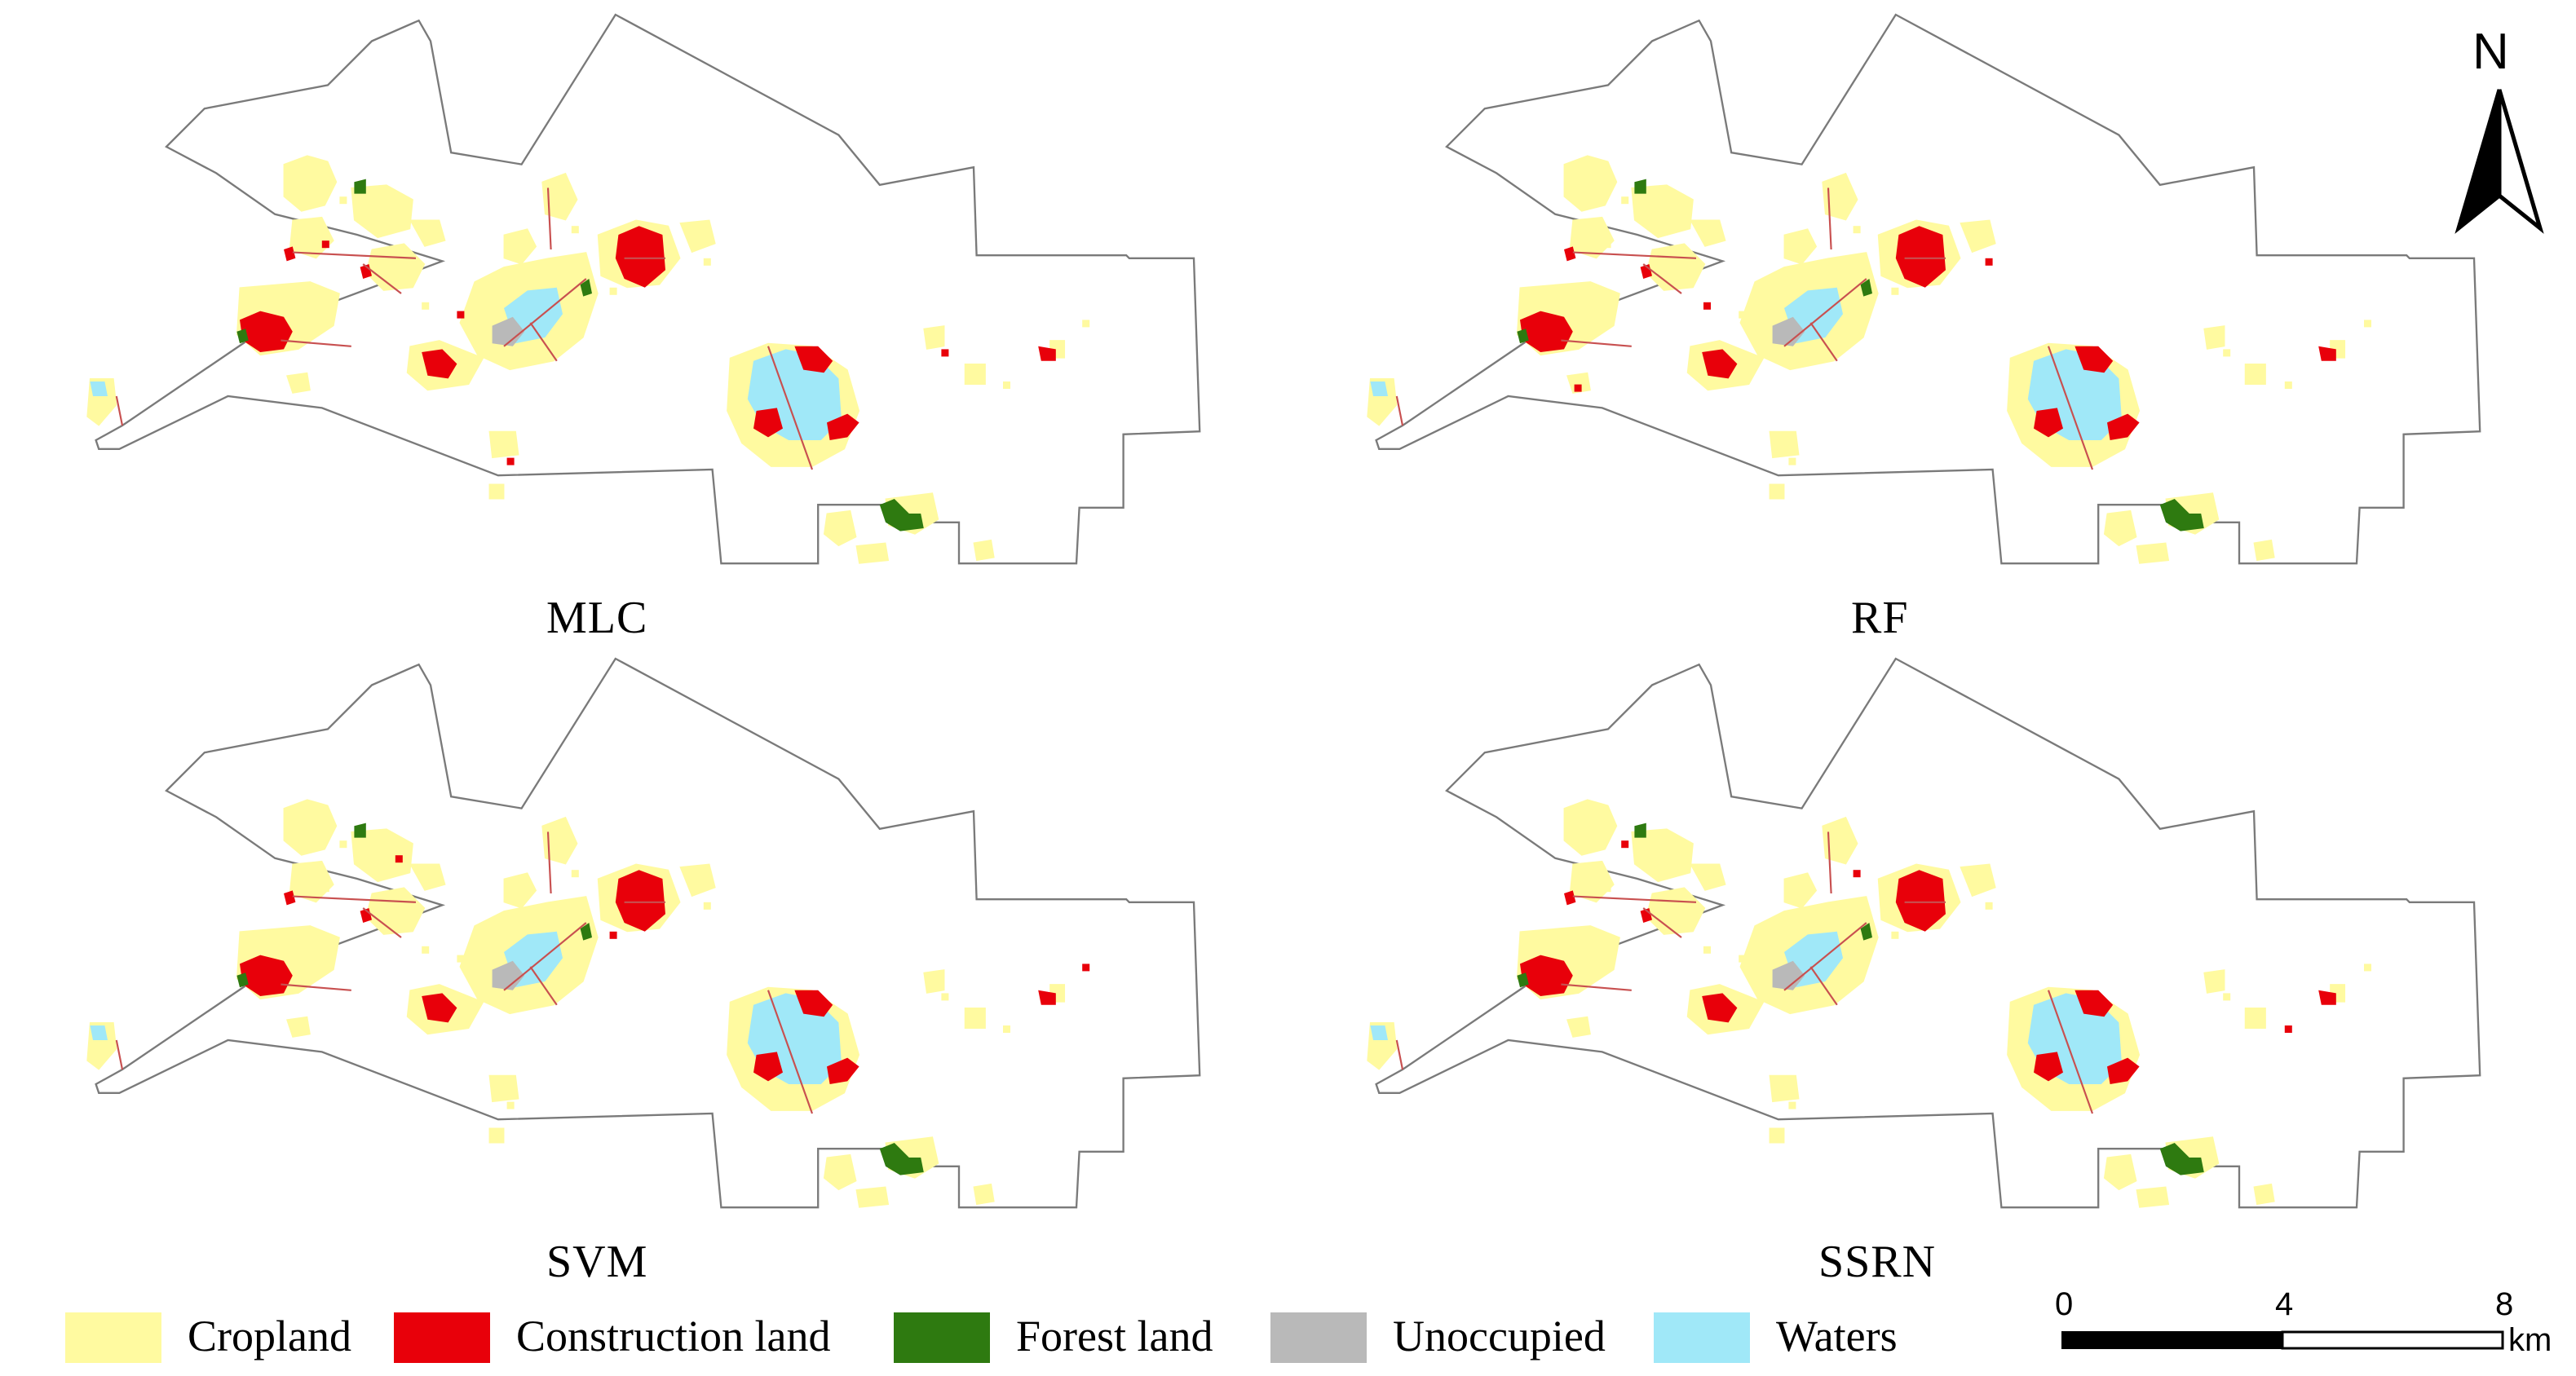 The image size is (2576, 1376). What do you see at coordinates (2282, 1340) in the screenshot?
I see `scale-bar-graphic` at bounding box center [2282, 1340].